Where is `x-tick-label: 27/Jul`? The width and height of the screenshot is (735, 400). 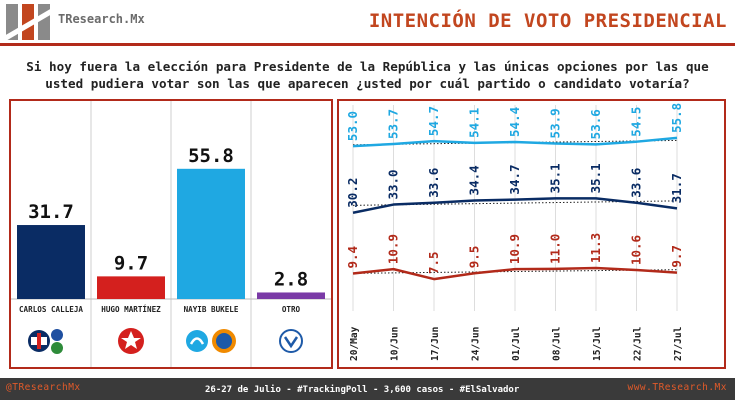 x-tick-label: 27/Jul is located at coordinates (678, 343).